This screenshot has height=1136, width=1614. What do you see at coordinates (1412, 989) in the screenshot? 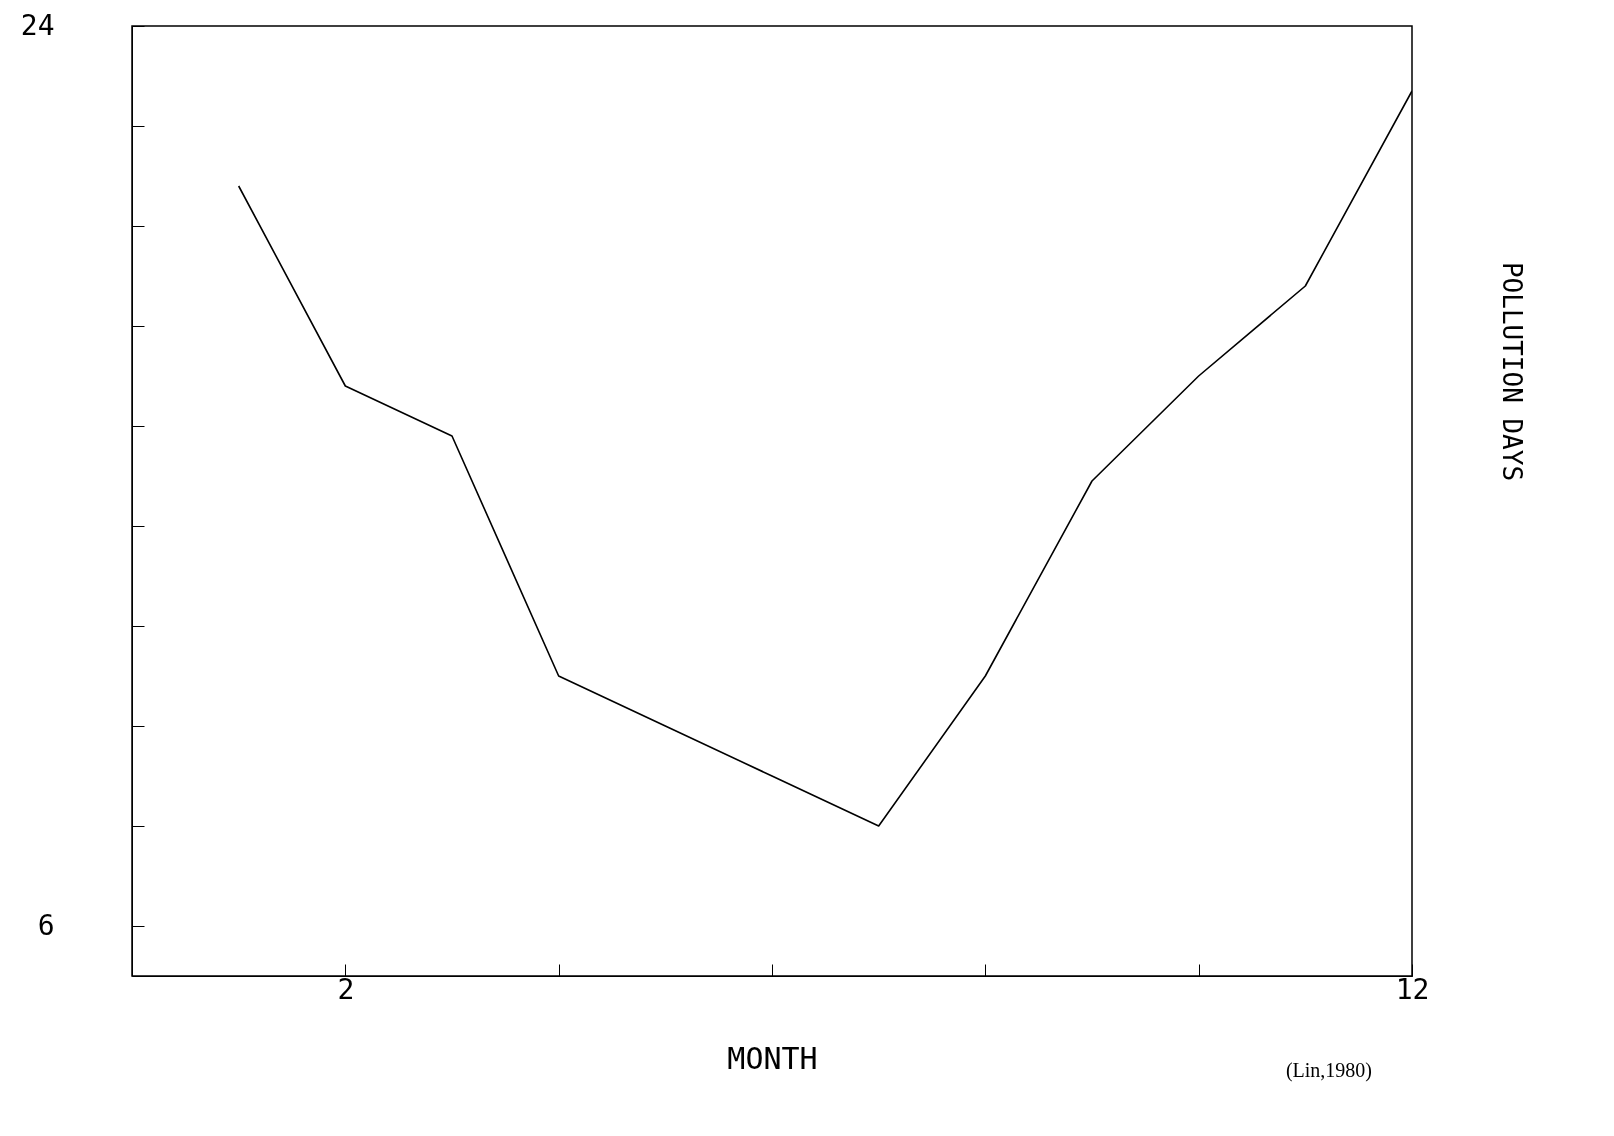
I see `x-tick-label: 12` at bounding box center [1412, 989].